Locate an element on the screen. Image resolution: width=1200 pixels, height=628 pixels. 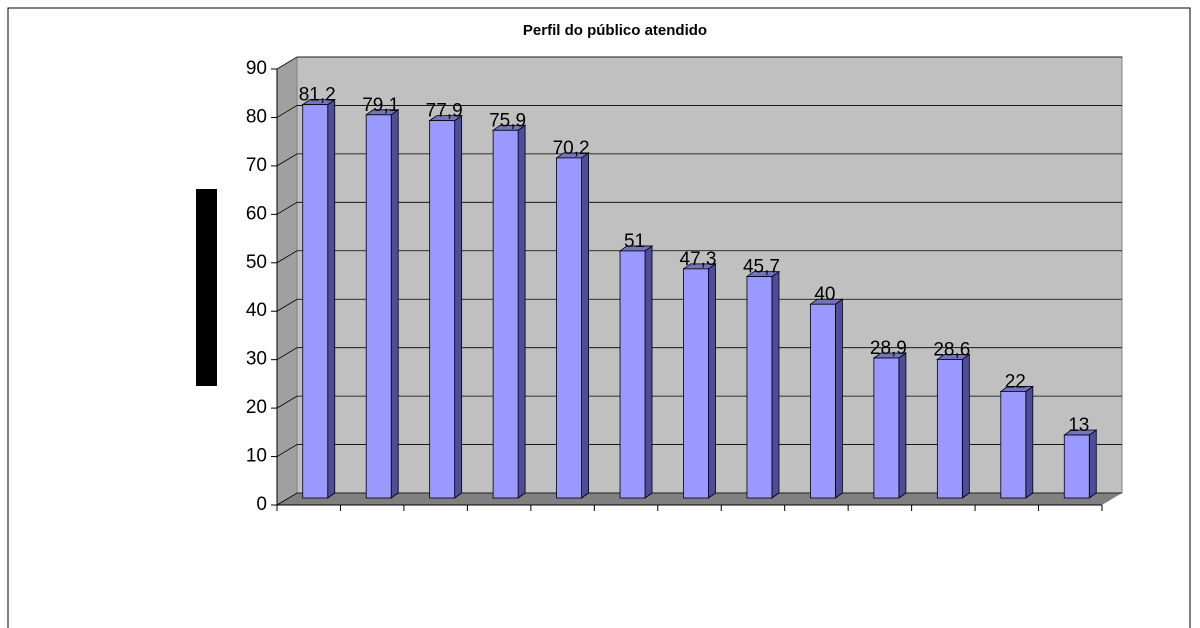
value-label: 79,1 is located at coordinates (380, 105).